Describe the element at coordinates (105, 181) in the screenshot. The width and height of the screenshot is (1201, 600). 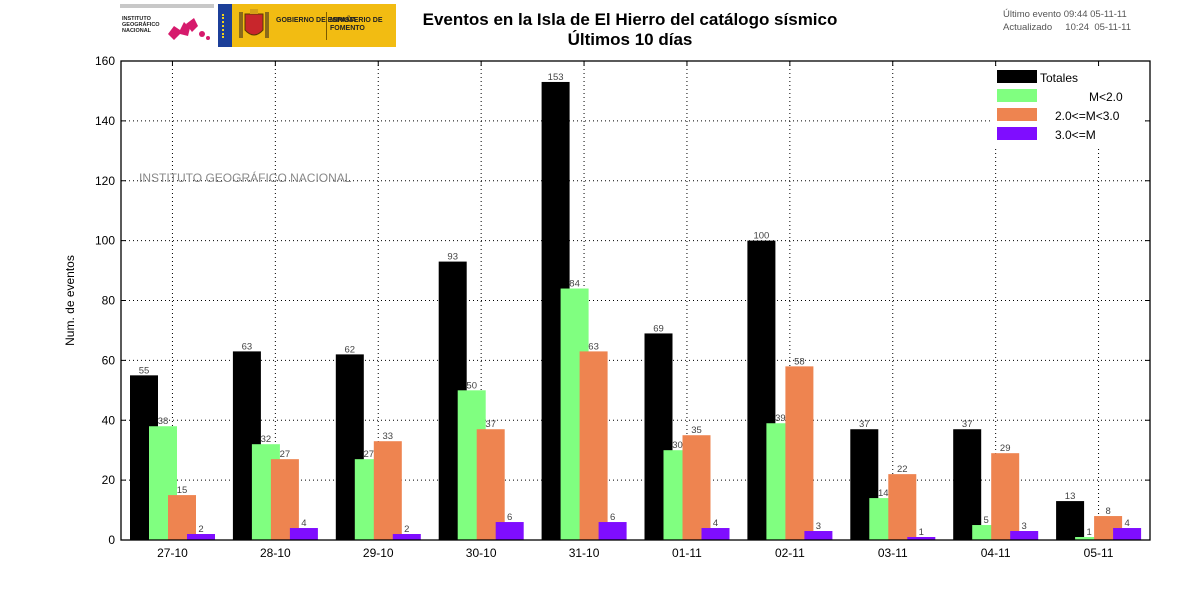
I see `y-tick-label: 120` at that location.